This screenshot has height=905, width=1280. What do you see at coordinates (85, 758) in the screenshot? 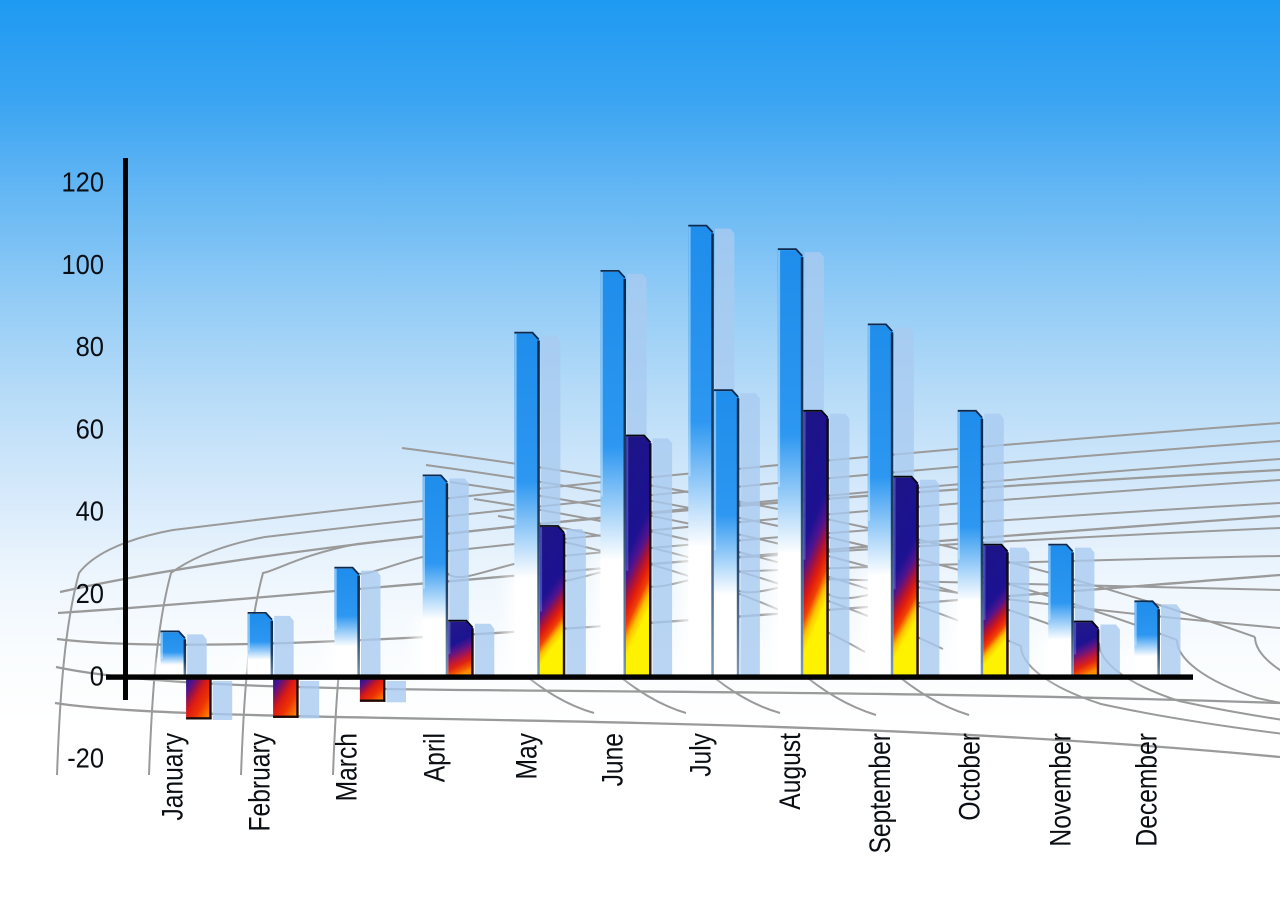
I see `svg-text: -20` at bounding box center [85, 758].